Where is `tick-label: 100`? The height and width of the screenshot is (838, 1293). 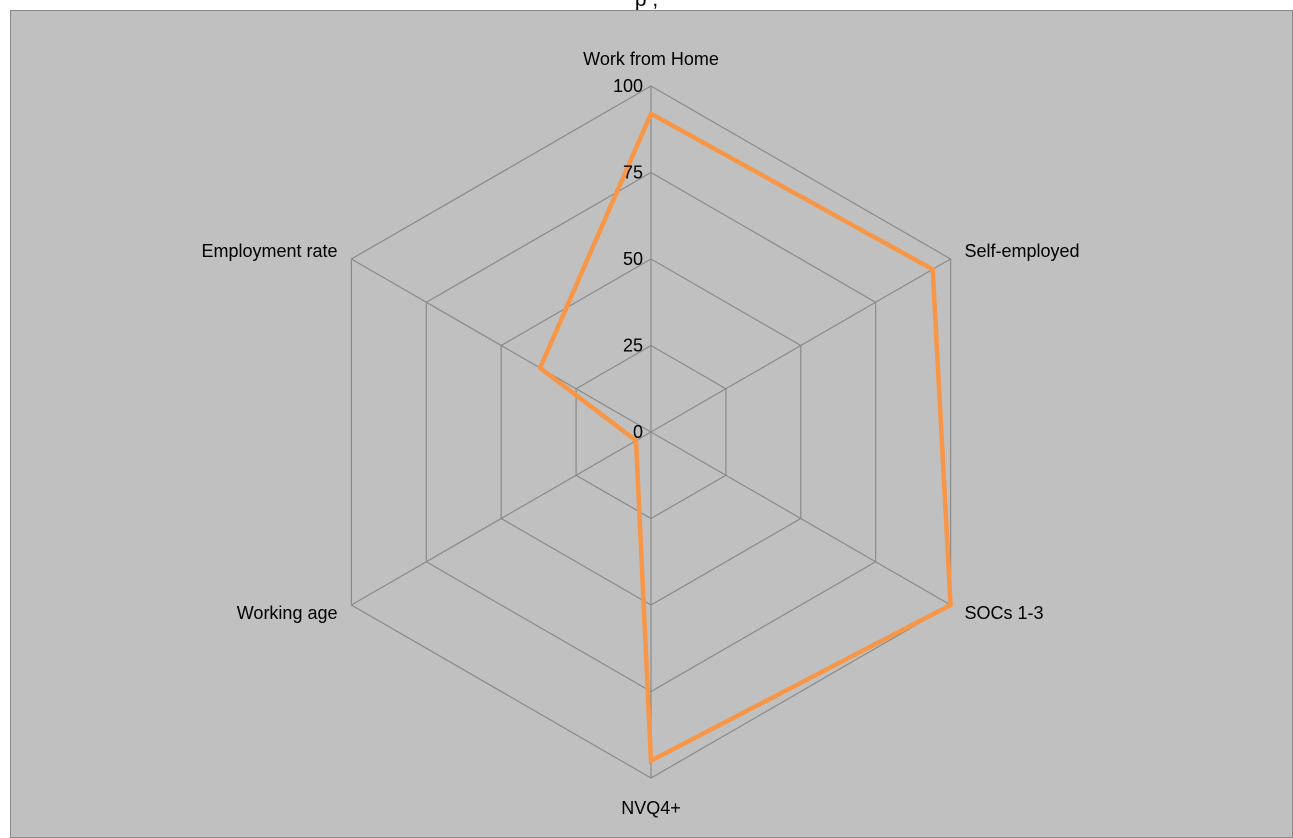
tick-label: 100 is located at coordinates (628, 86).